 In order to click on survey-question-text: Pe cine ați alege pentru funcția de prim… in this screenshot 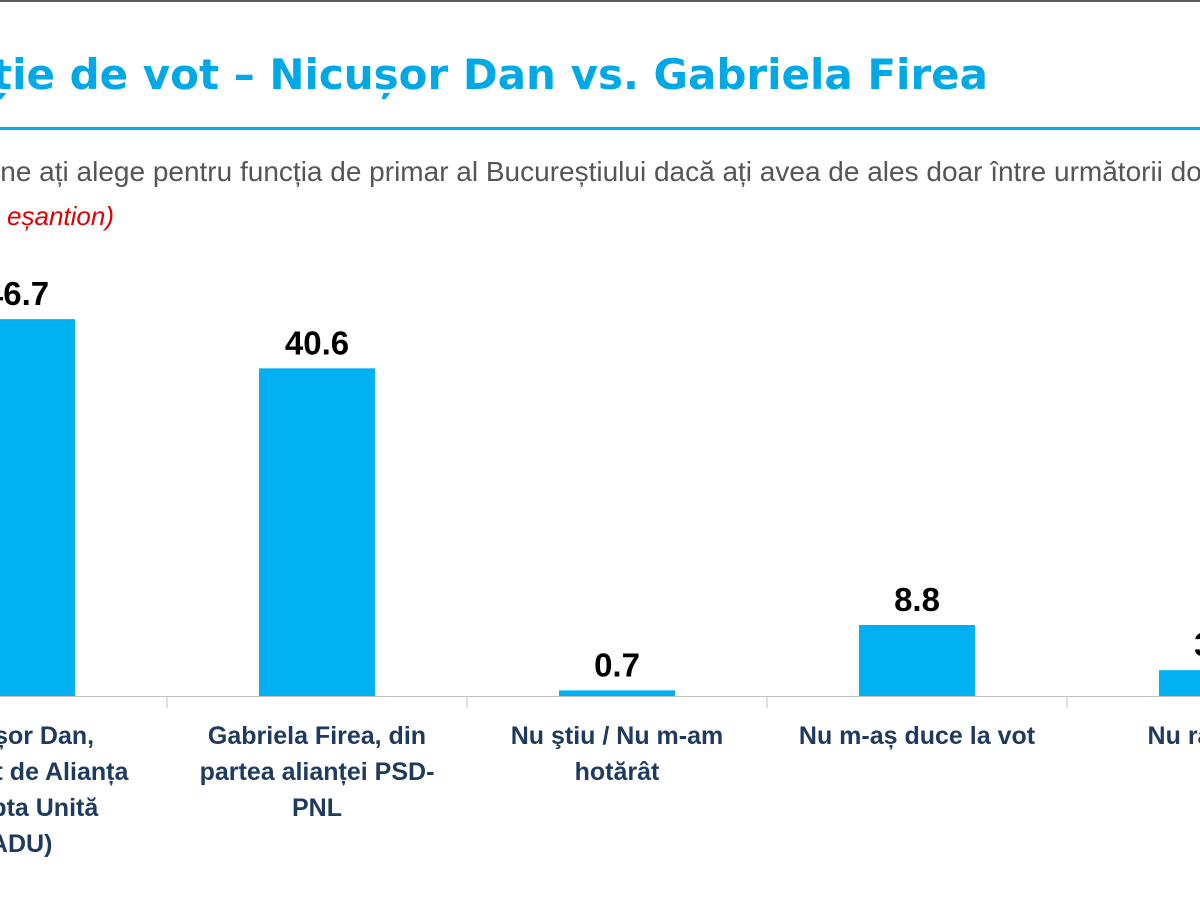, I will do `click(600, 171)`.